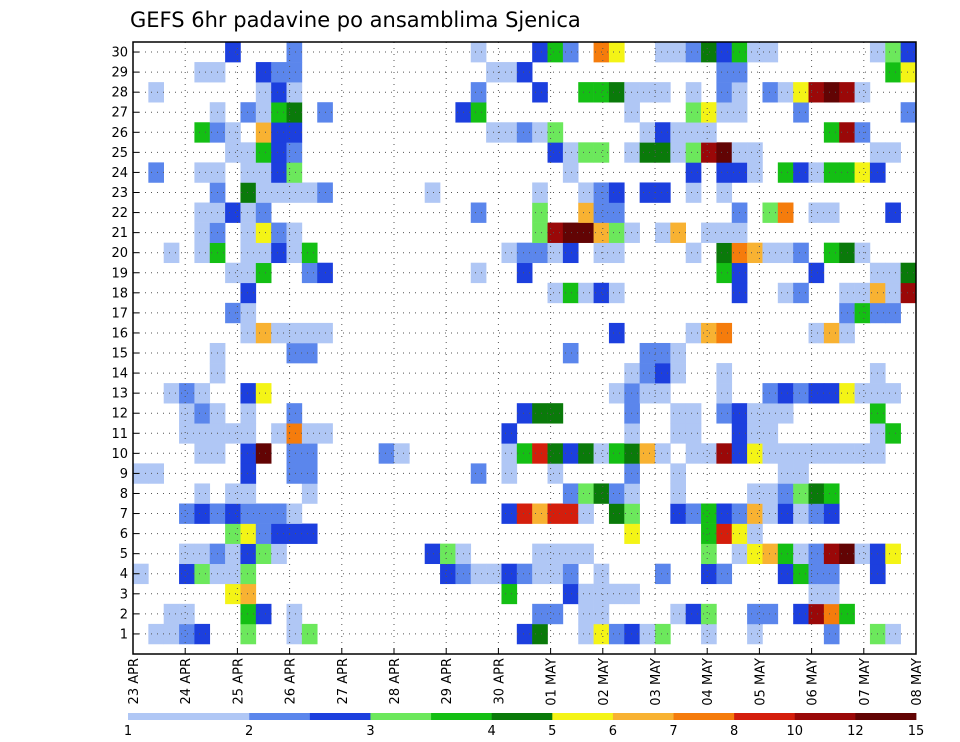  What do you see at coordinates (124, 514) in the screenshot?
I see `y-tick-label: 7` at bounding box center [124, 514].